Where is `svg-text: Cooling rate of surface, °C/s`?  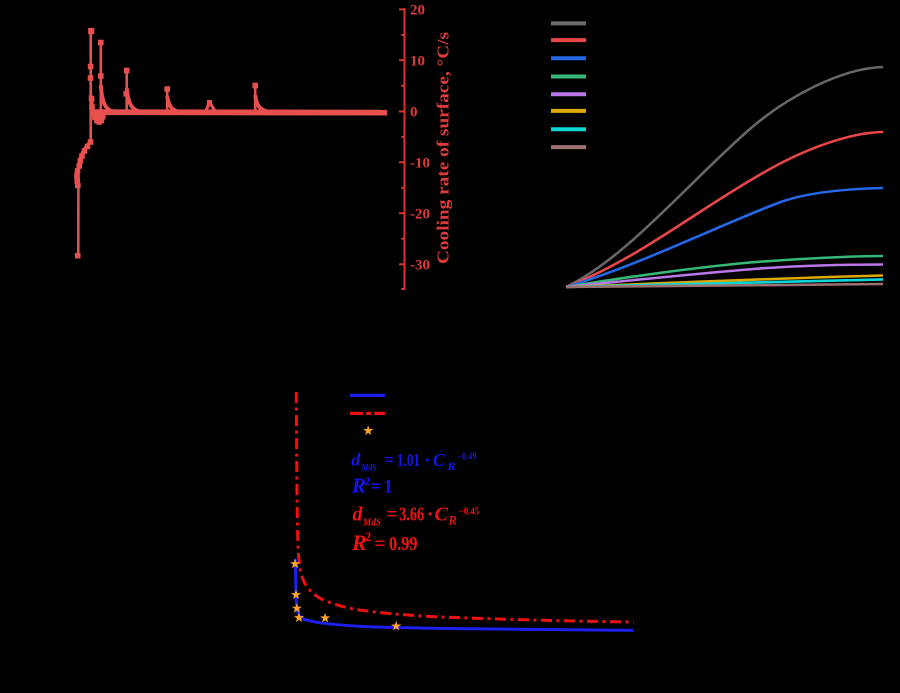 svg-text: Cooling rate of surface, °C/s is located at coordinates (443, 148).